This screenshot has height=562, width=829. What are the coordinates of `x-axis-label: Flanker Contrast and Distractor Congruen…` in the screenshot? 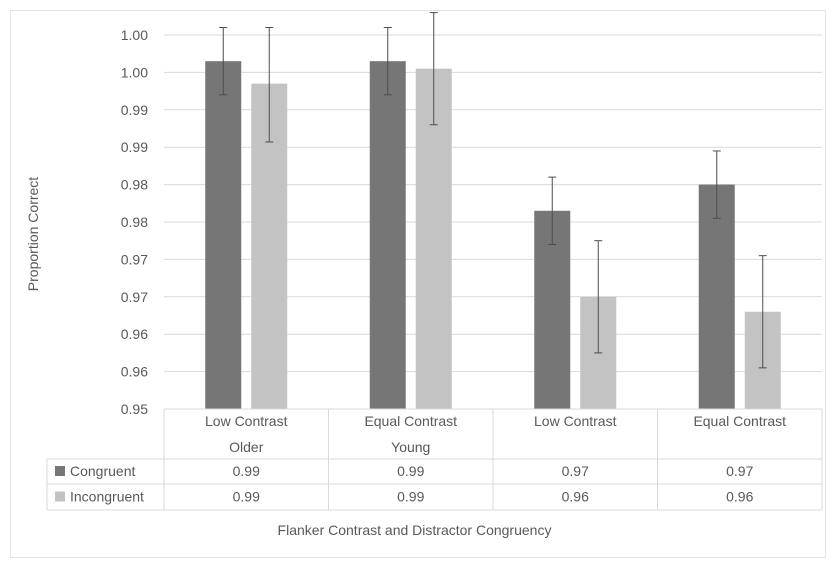 It's located at (414, 530).